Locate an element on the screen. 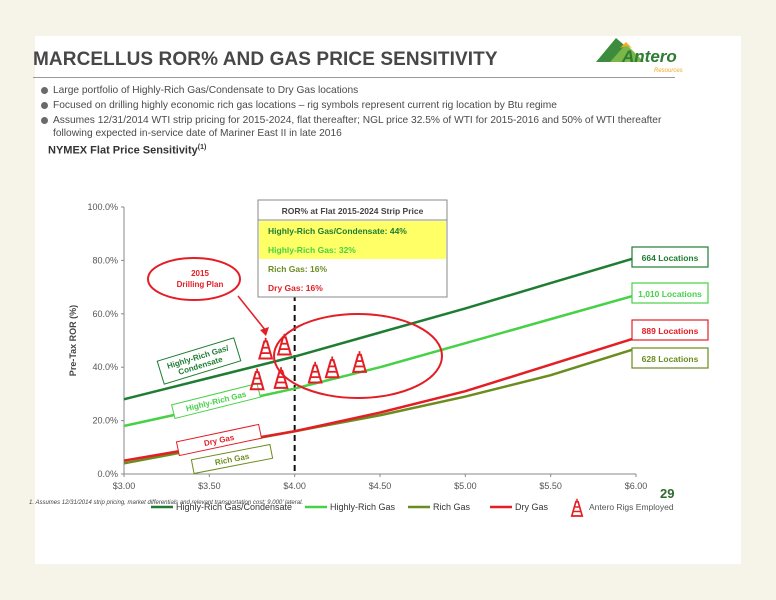 This screenshot has width=776, height=600. curve-label: Highly-Rich Gas/Condensate is located at coordinates (199, 361).